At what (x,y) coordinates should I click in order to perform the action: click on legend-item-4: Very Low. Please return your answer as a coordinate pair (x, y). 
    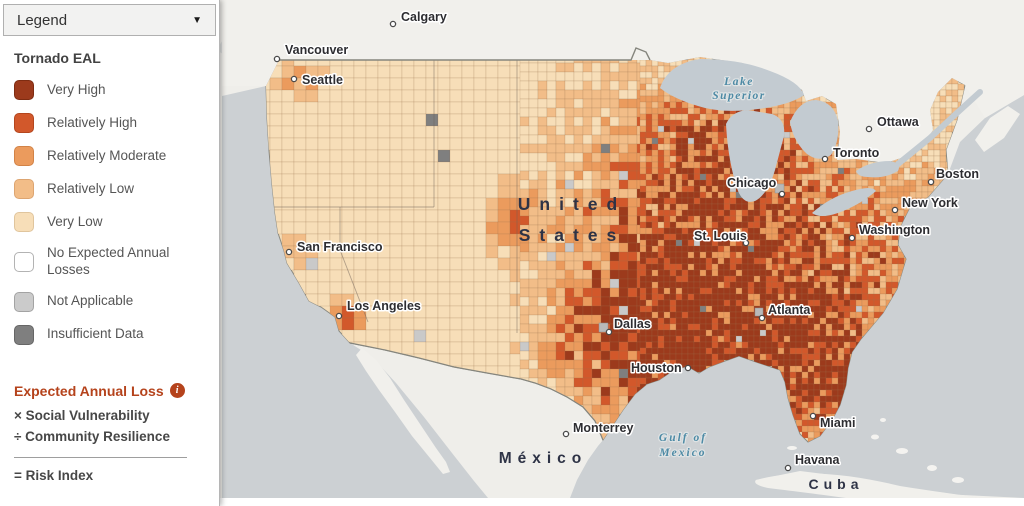
    Looking at the image, I should click on (111, 222).